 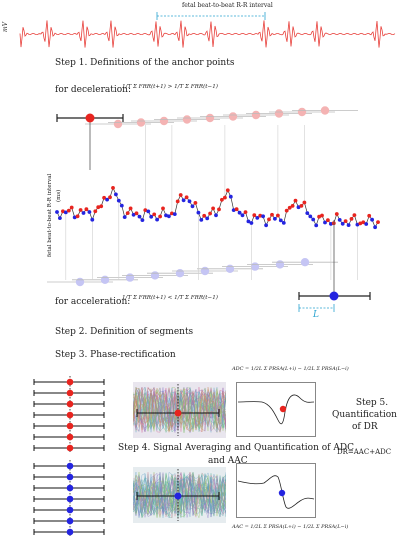 I want to click on prsa-dec-point, so click(x=283, y=409).